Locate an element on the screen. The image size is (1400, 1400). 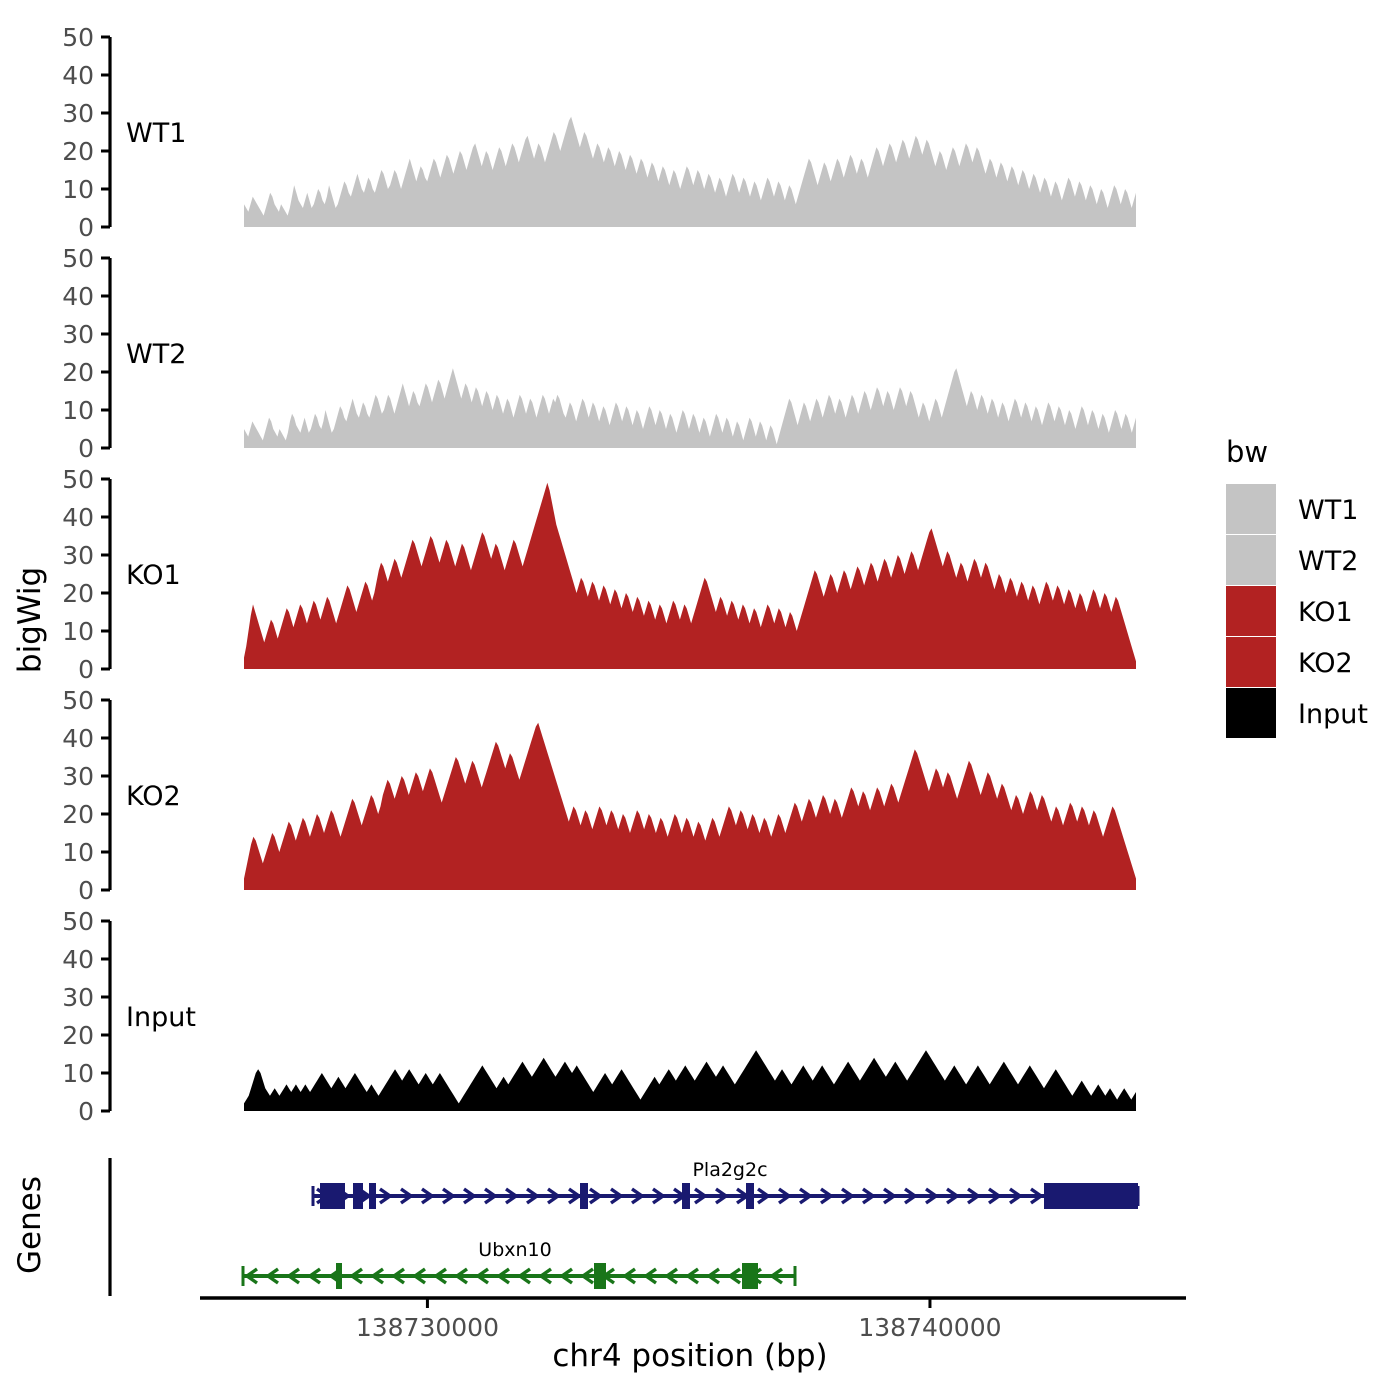
legend-item-ko2: KO2 is located at coordinates (1289, 662).